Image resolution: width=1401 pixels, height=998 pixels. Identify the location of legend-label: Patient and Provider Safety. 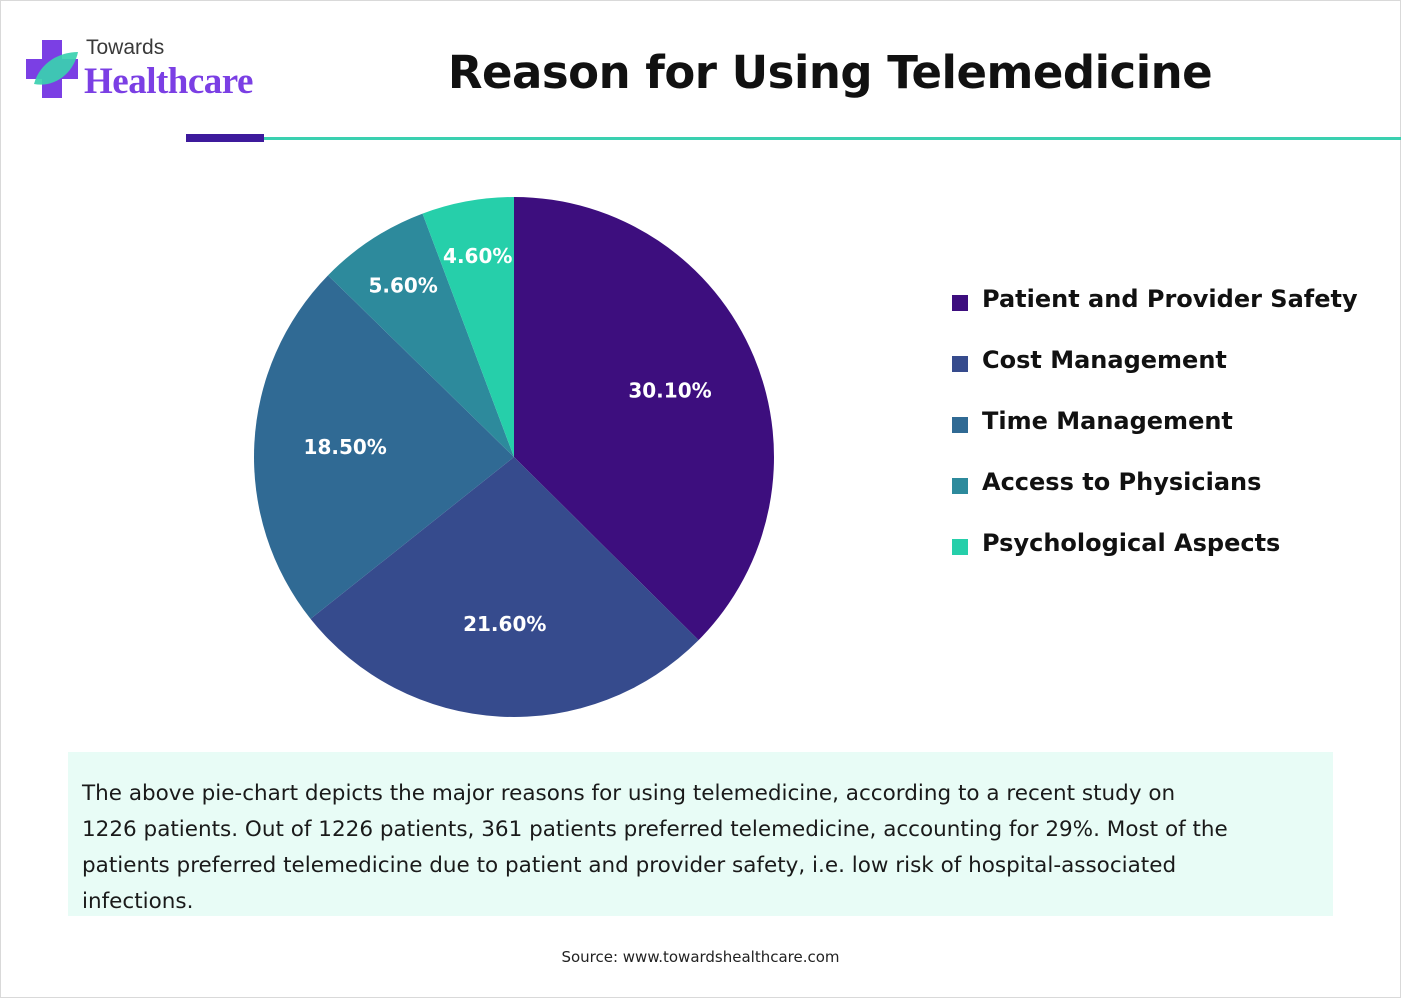
(1170, 299).